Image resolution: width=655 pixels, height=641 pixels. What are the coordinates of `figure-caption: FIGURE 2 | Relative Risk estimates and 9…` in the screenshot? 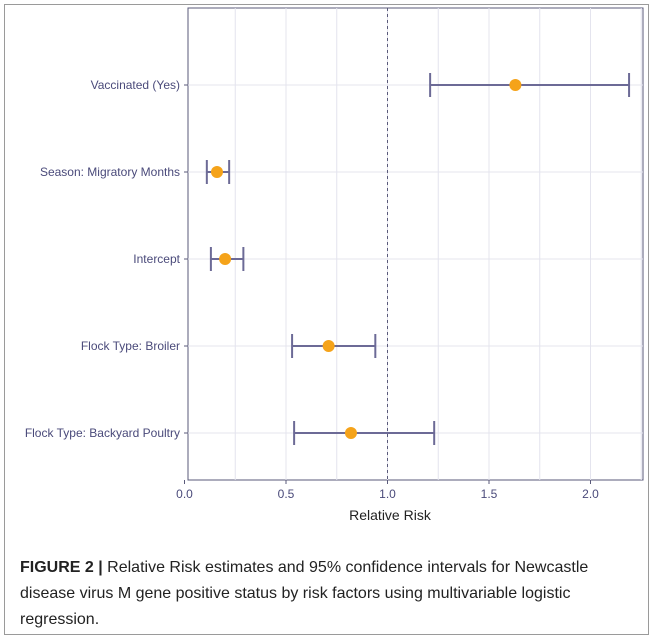 It's located at (325, 594).